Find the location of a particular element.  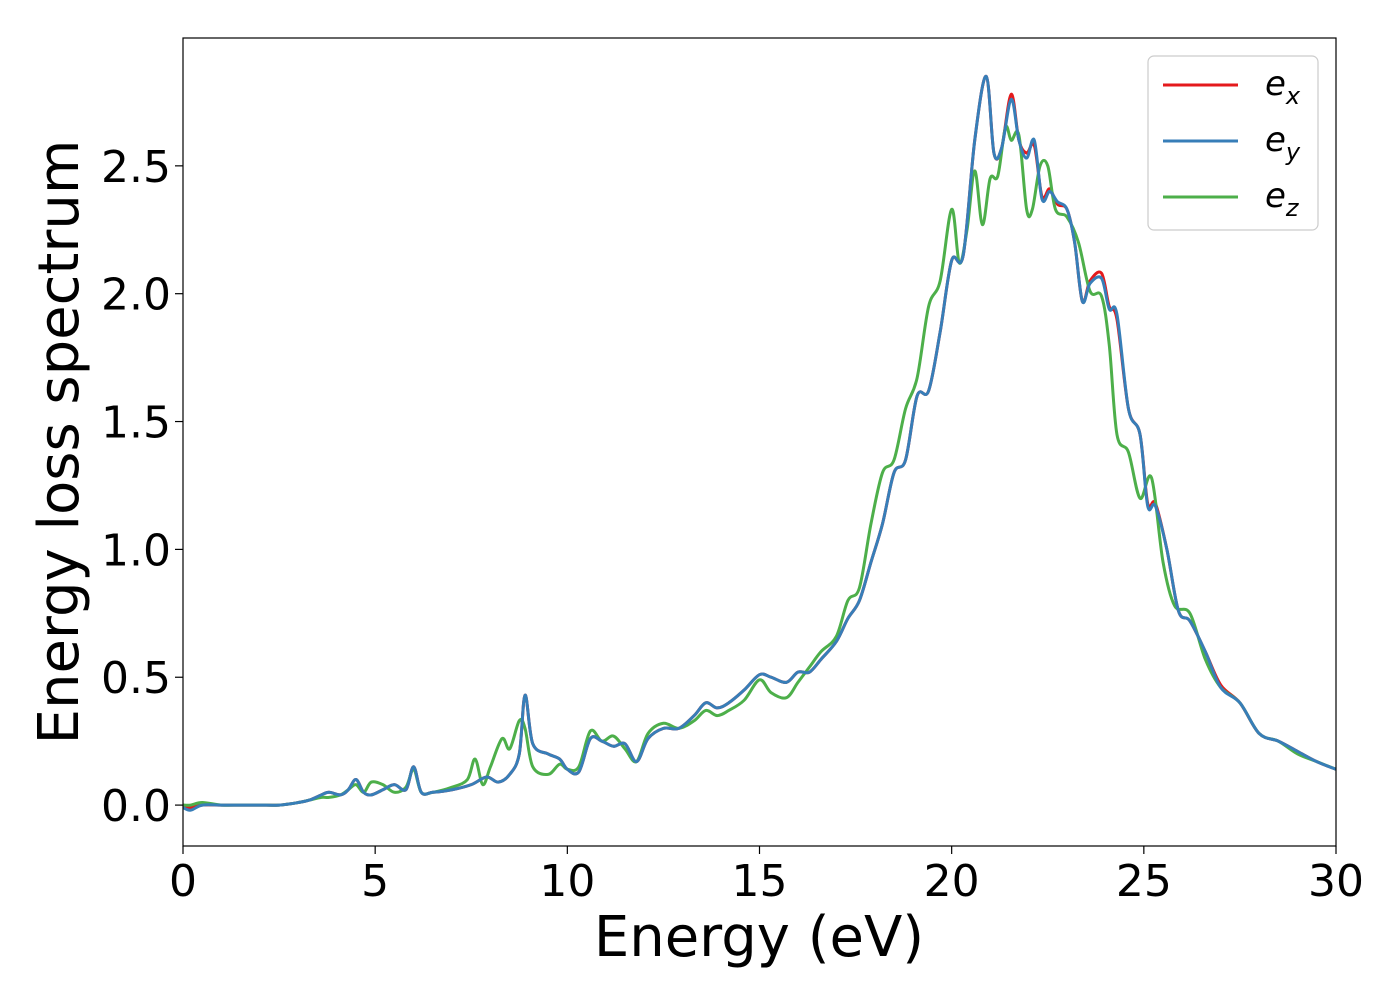

y-tick-label: 2.0 is located at coordinates (136, 295).